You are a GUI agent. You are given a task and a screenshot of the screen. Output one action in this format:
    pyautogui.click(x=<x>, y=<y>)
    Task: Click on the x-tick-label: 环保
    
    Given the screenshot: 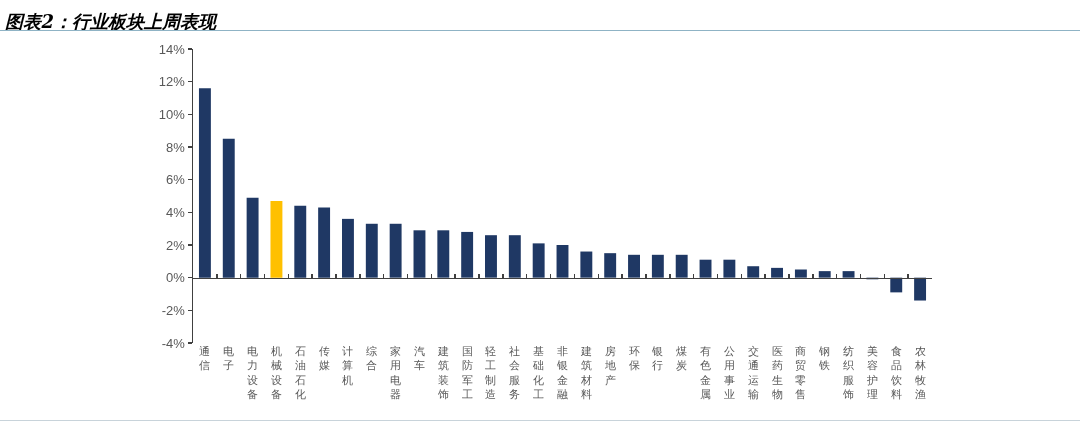 What is the action you would take?
    pyautogui.click(x=634, y=359)
    